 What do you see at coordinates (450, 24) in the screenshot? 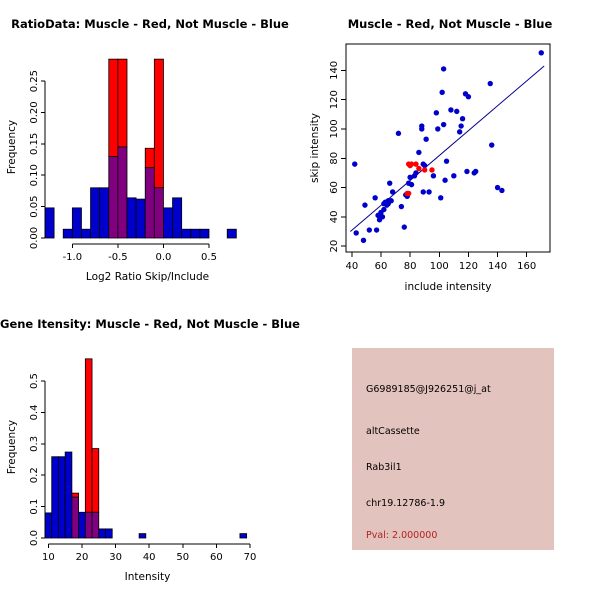
I see `intensity-scatter-title: Muscle - Red, Not Muscle - Blue` at bounding box center [450, 24].